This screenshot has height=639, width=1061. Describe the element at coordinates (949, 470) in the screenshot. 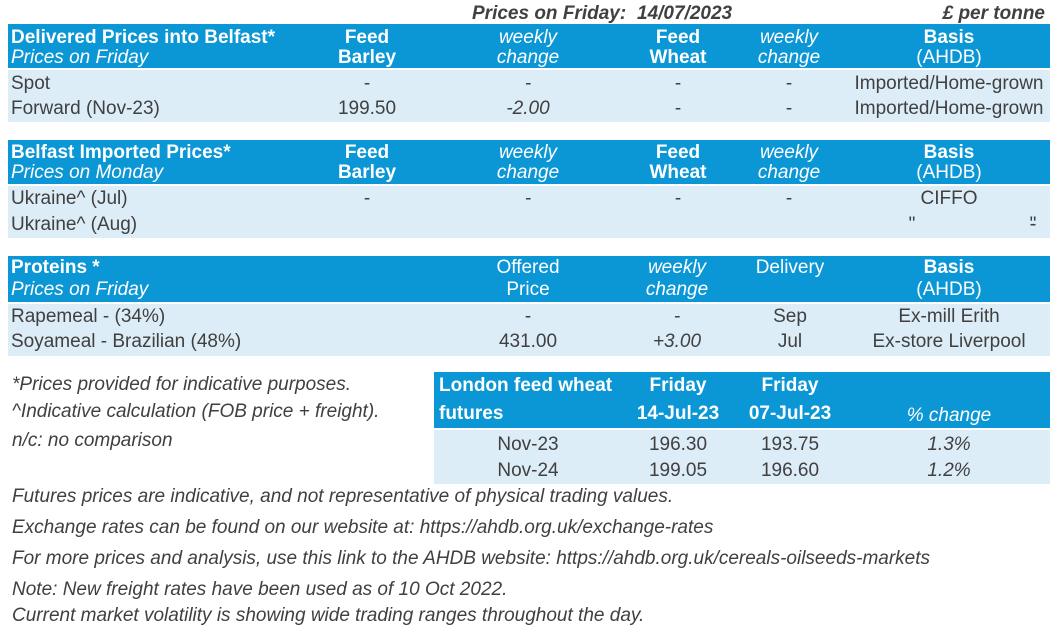

I see `cell: 1.2%` at that location.